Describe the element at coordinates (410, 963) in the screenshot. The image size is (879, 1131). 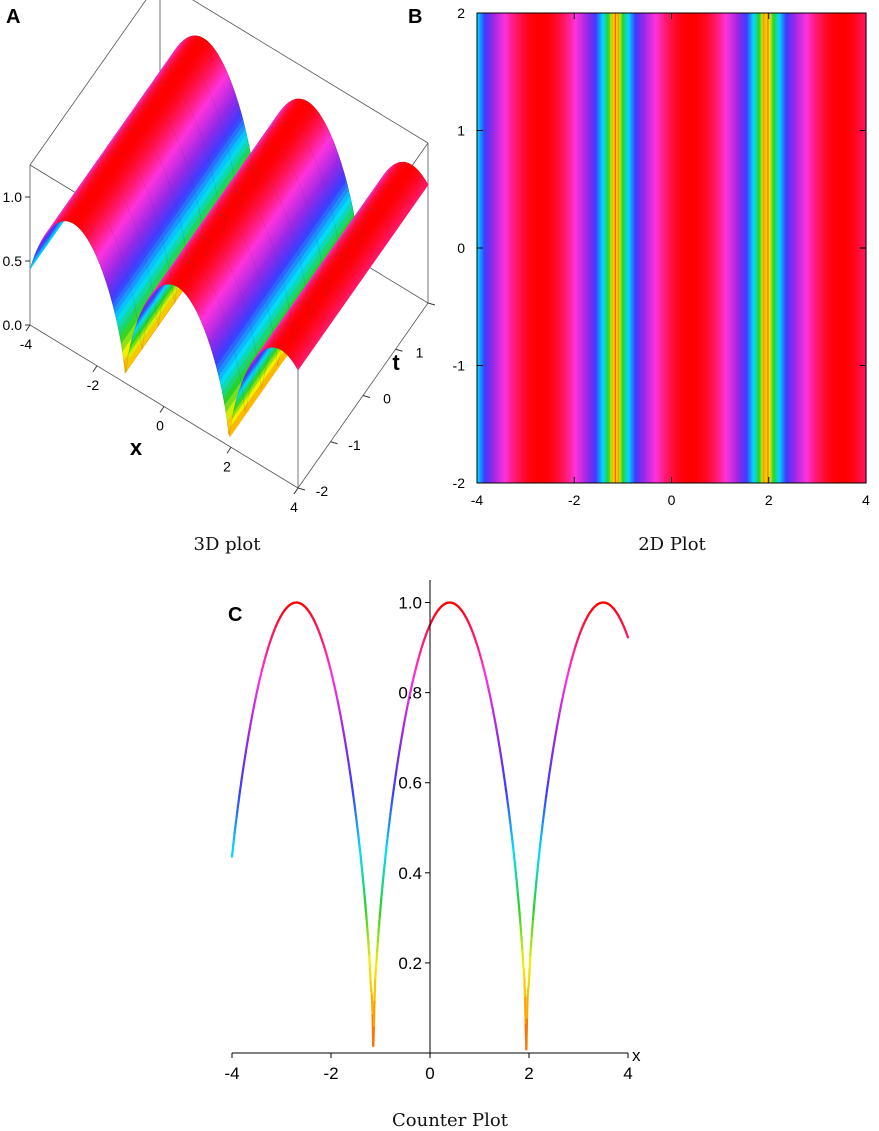
I see `y-tick-label: 0.2` at that location.